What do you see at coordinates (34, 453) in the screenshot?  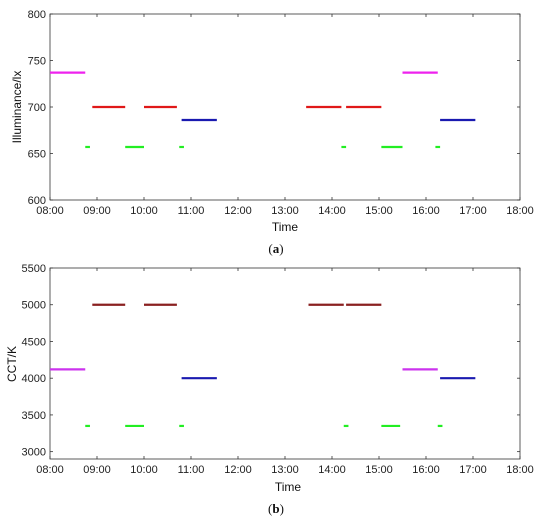 I see `y-tick-label: 3000` at bounding box center [34, 453].